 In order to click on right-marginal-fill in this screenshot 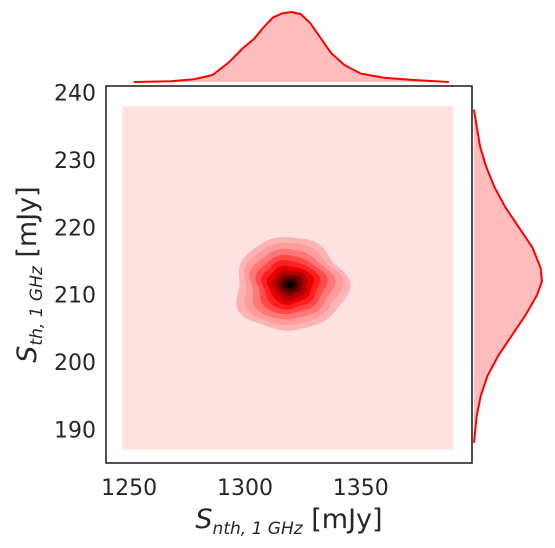, I will do `click(508, 276)`.